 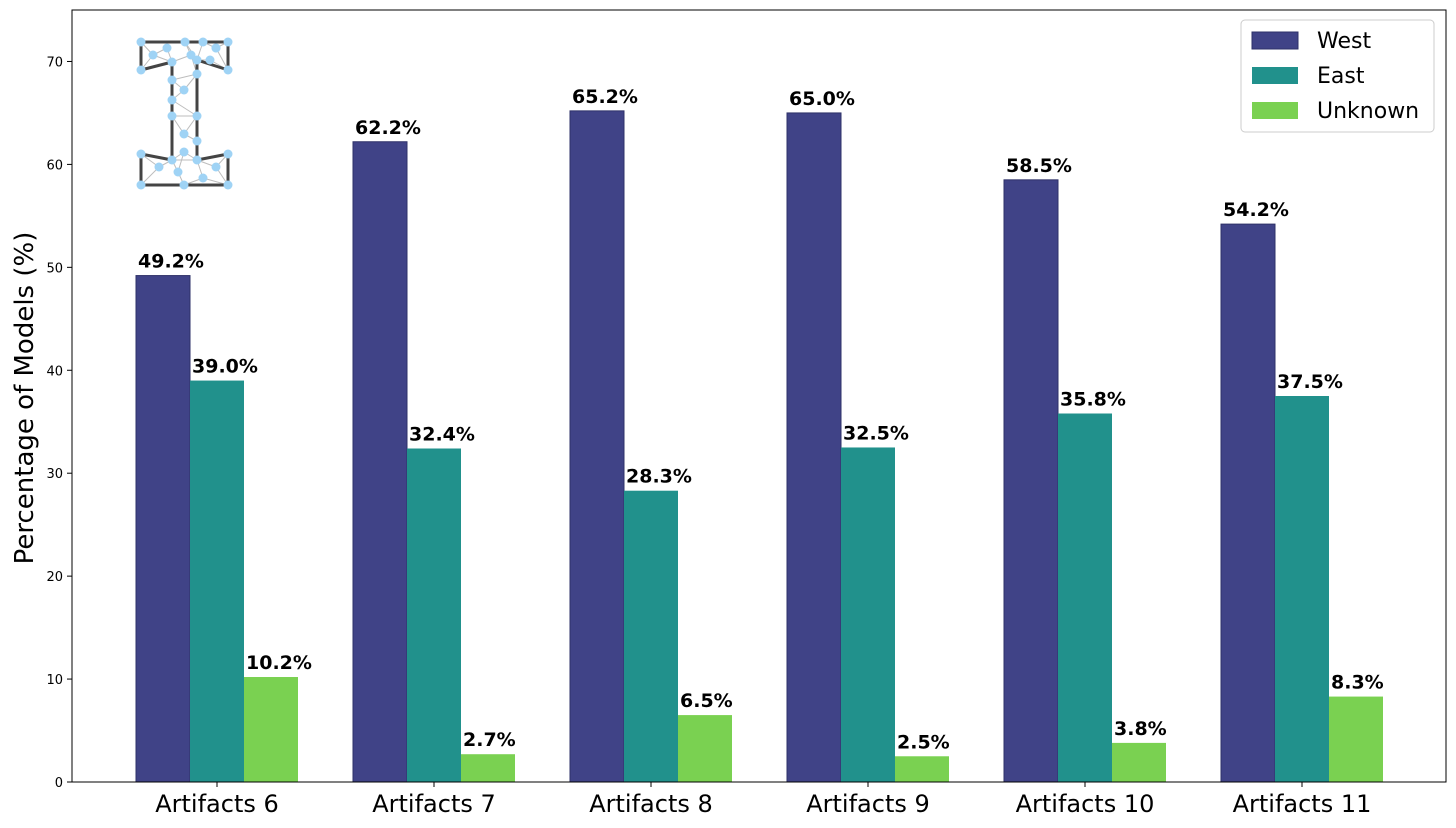 I want to click on legend-swatch-west, so click(x=1275, y=40).